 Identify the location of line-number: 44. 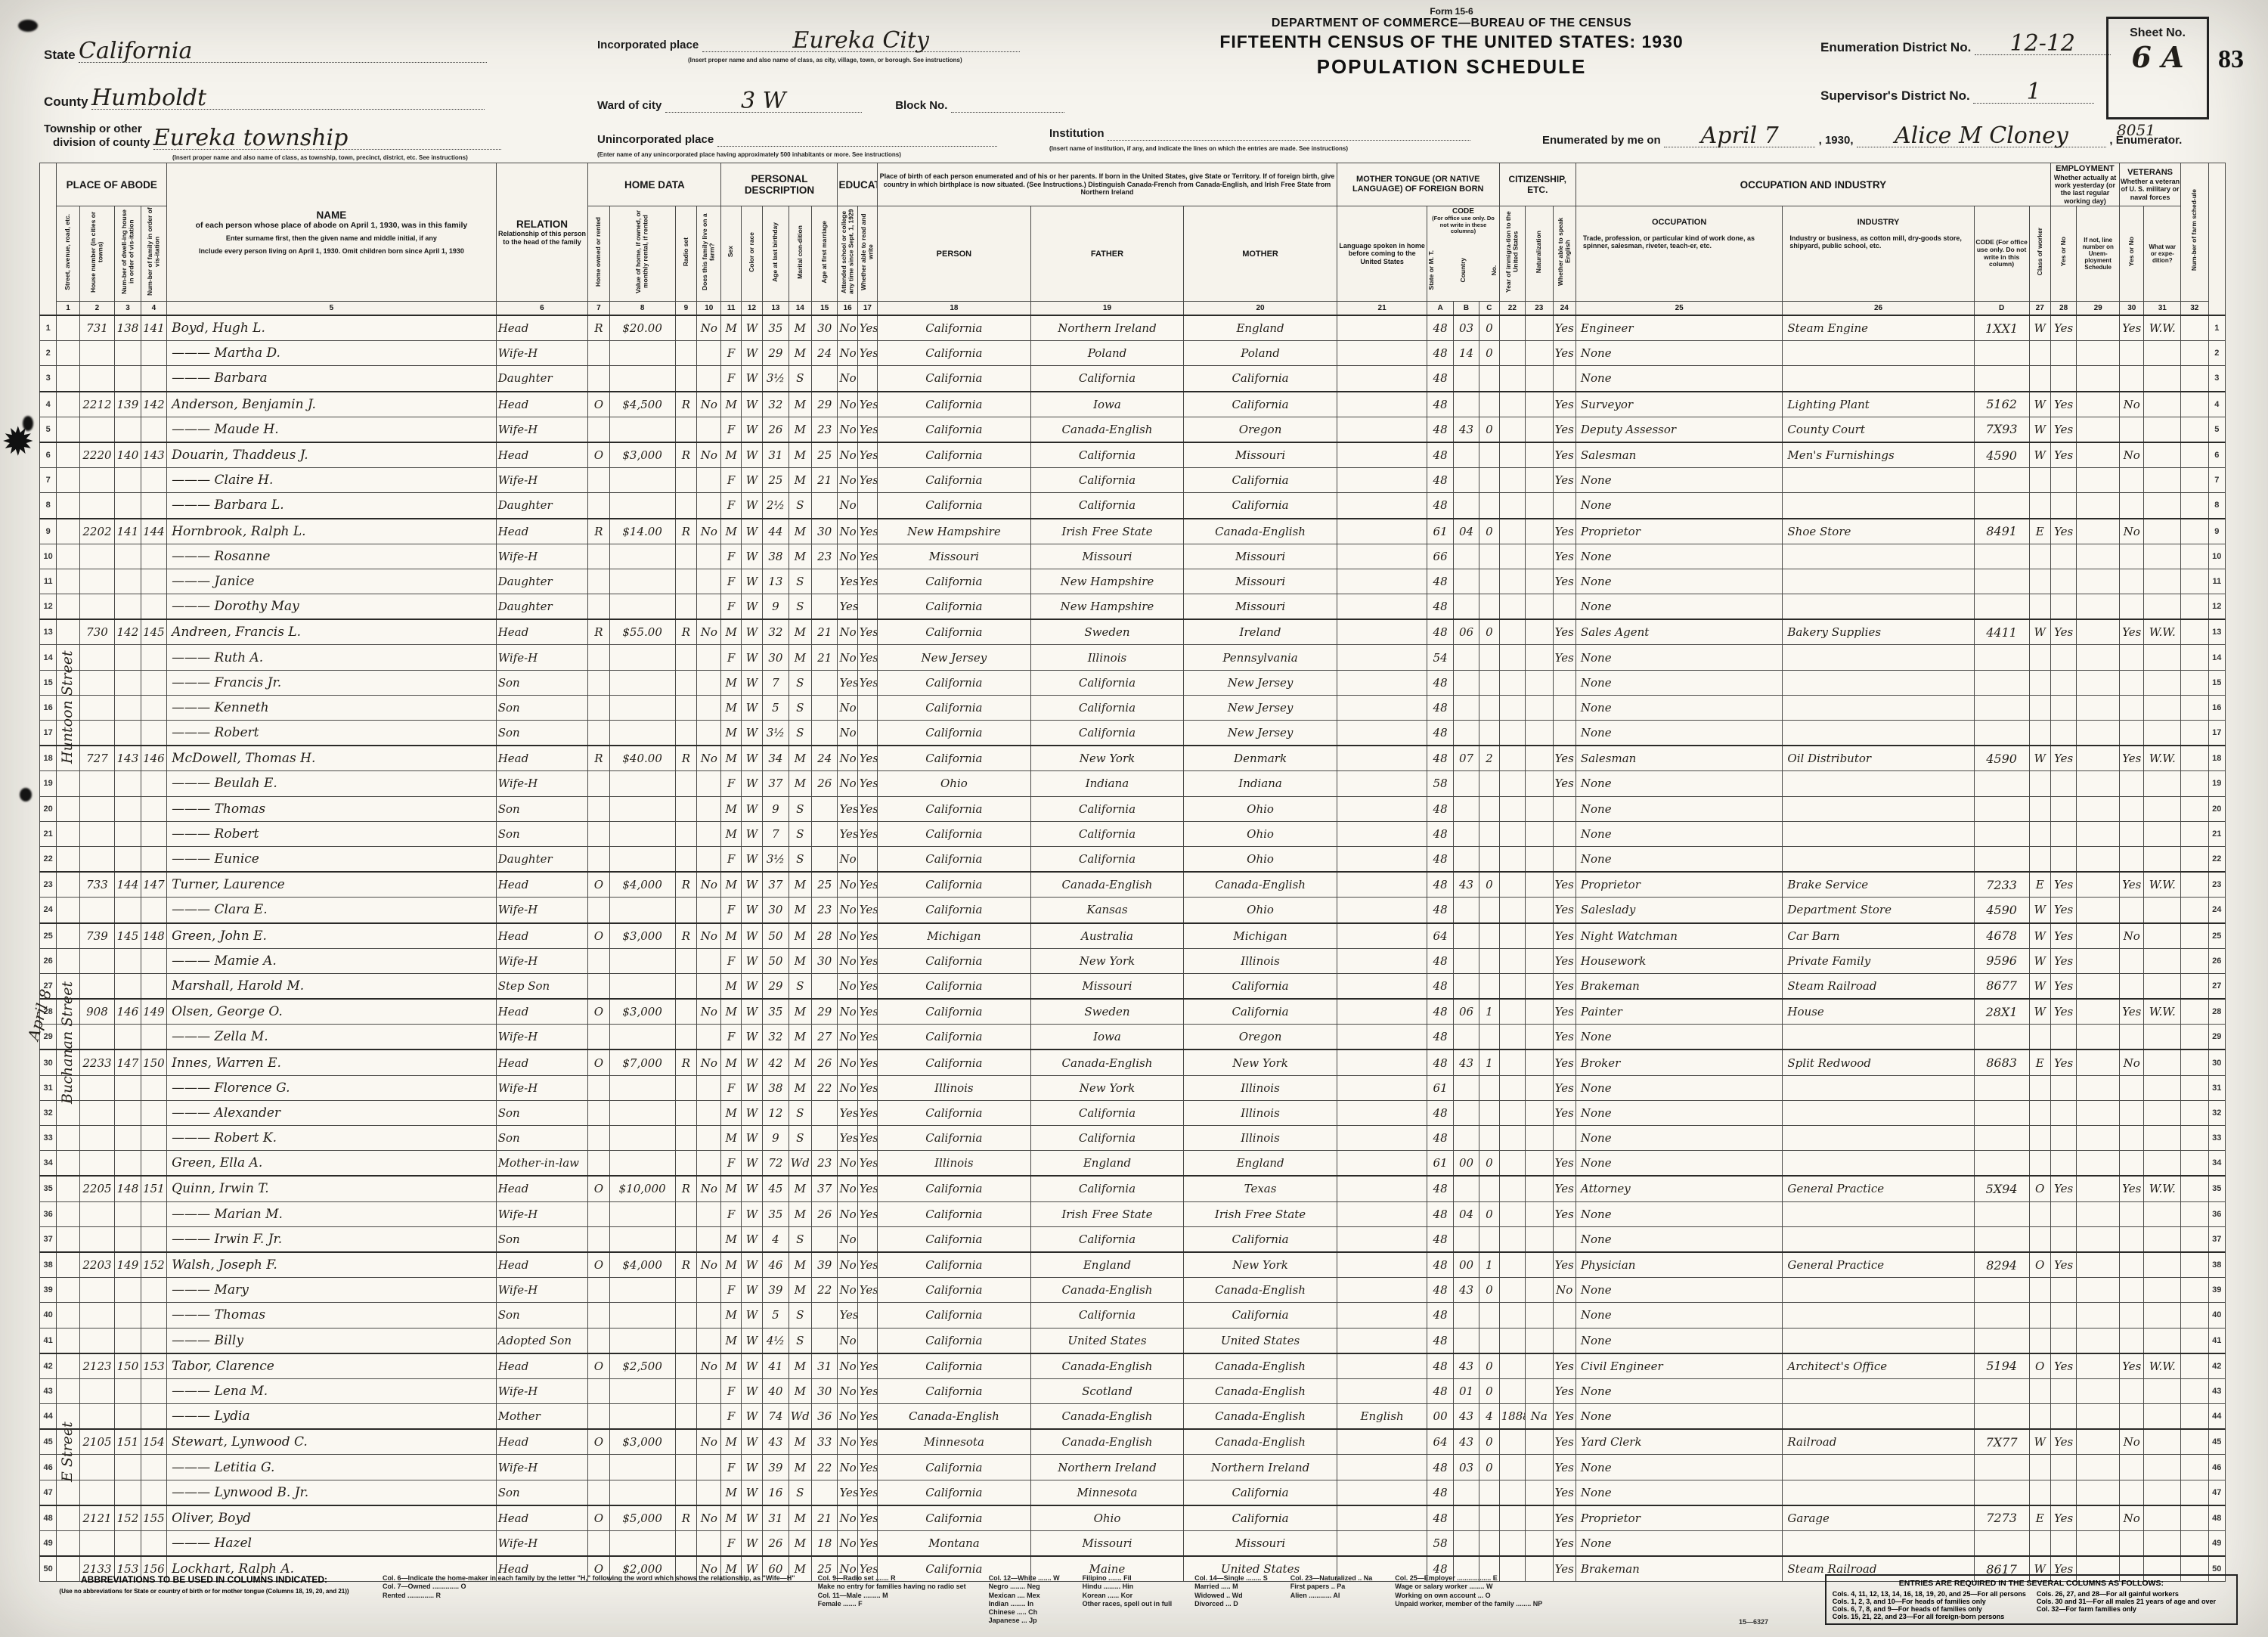
(2217, 1416).